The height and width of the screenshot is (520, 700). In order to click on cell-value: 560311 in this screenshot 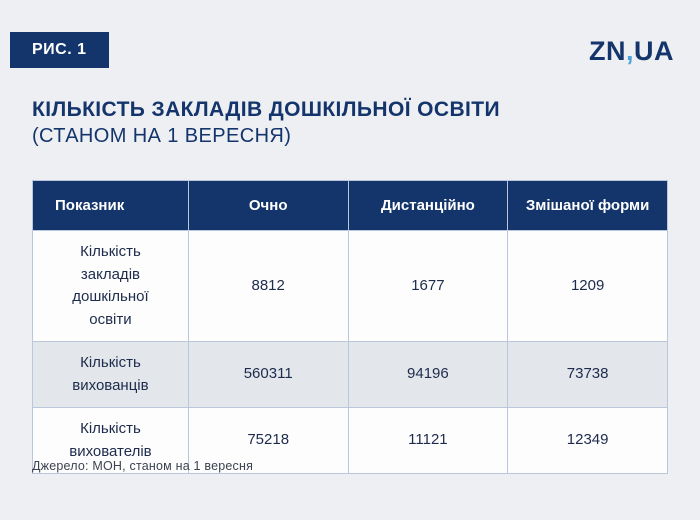, I will do `click(268, 374)`.